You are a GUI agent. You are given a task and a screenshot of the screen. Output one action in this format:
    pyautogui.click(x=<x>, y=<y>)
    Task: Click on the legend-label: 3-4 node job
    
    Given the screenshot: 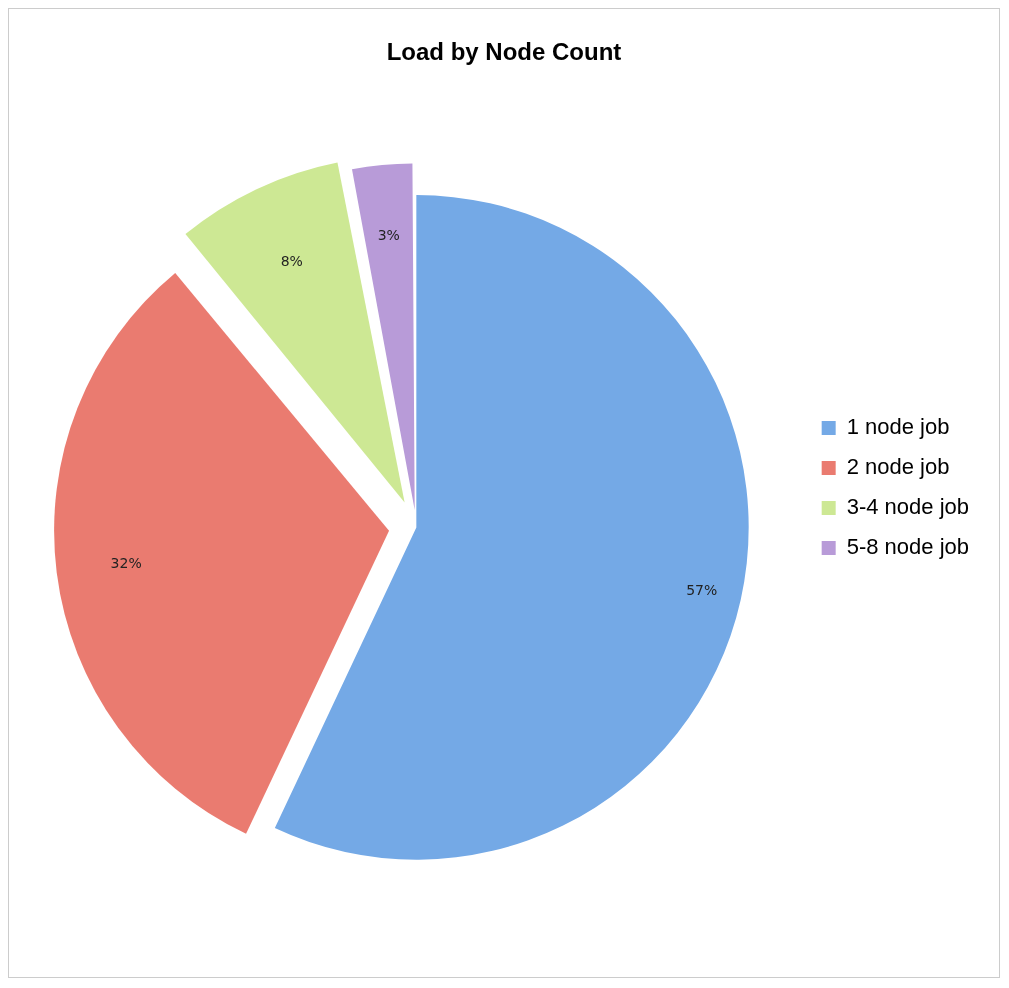 What is the action you would take?
    pyautogui.click(x=908, y=507)
    